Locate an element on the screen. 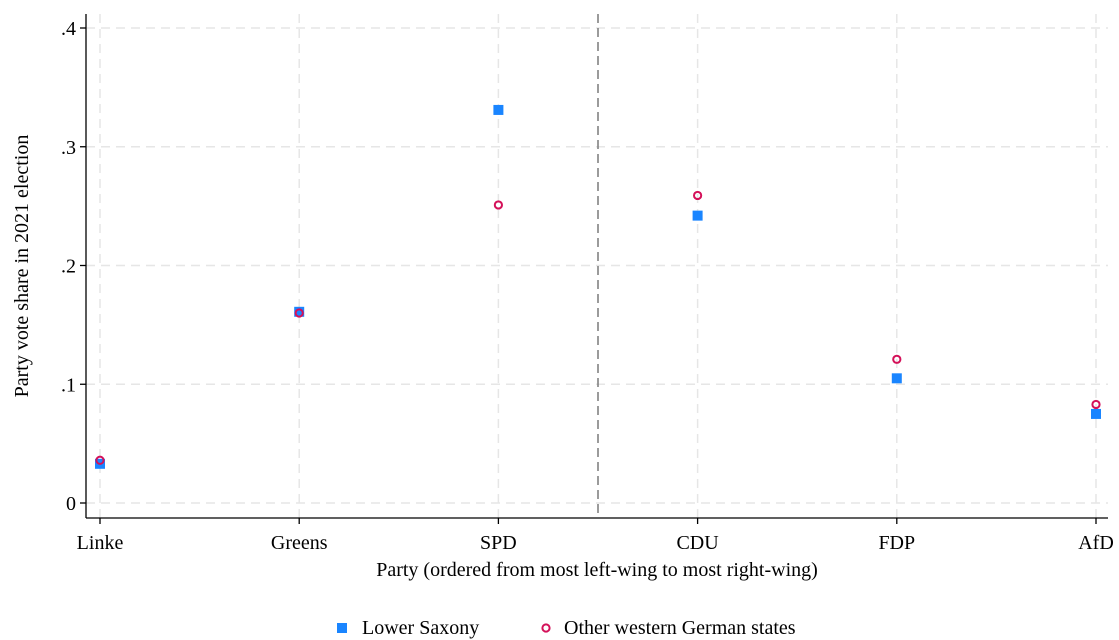 This screenshot has height=640, width=1119. x-axis-ticks: Linke Greens SPD CDU FDP AfD is located at coordinates (595, 536).